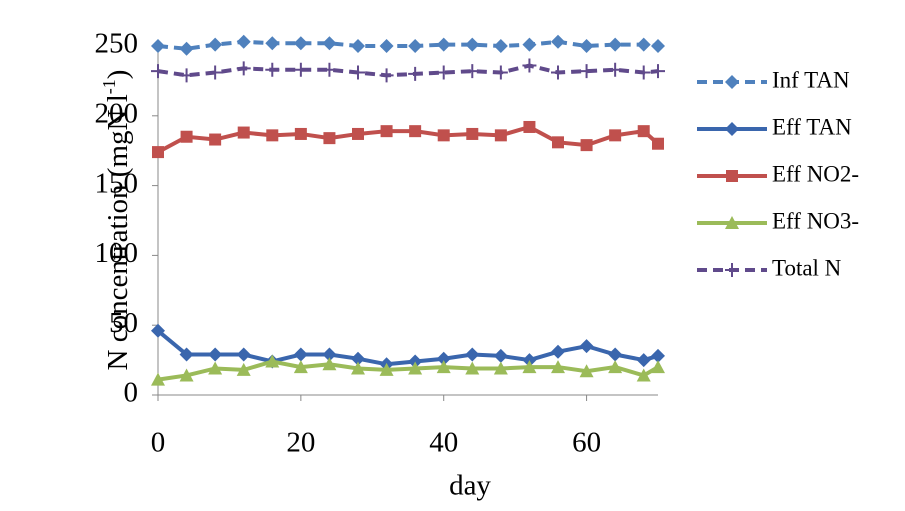 Image resolution: width=905 pixels, height=511 pixels. Describe the element at coordinates (586, 443) in the screenshot. I see `x-tick-label: 60` at that location.